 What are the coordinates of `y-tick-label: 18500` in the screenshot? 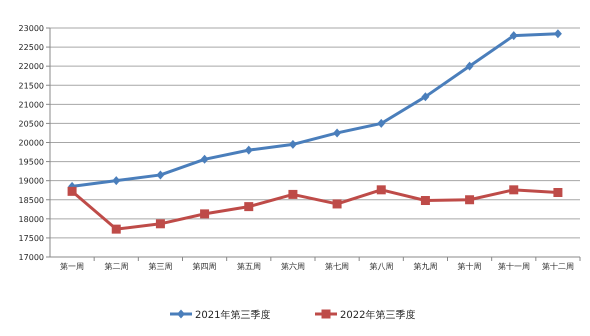 It's located at (31, 200).